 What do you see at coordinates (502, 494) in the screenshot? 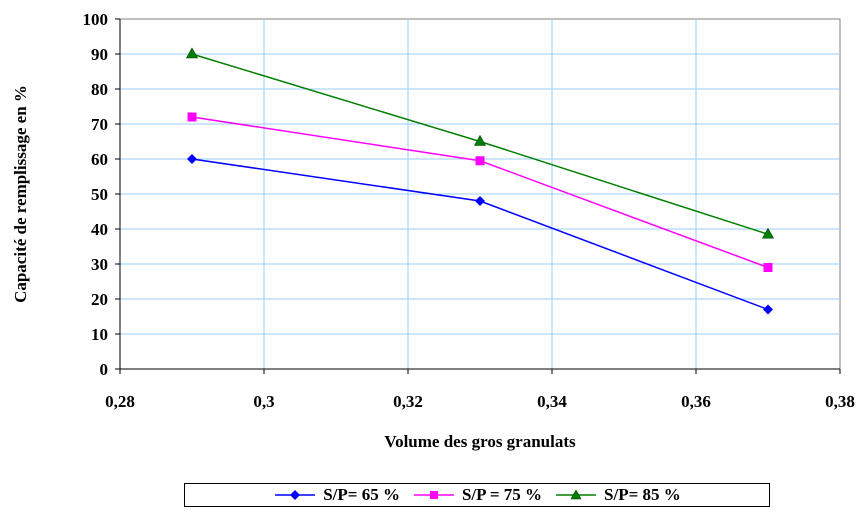
I see `legend-label-s-p-75: S/P = 75 %` at bounding box center [502, 494].